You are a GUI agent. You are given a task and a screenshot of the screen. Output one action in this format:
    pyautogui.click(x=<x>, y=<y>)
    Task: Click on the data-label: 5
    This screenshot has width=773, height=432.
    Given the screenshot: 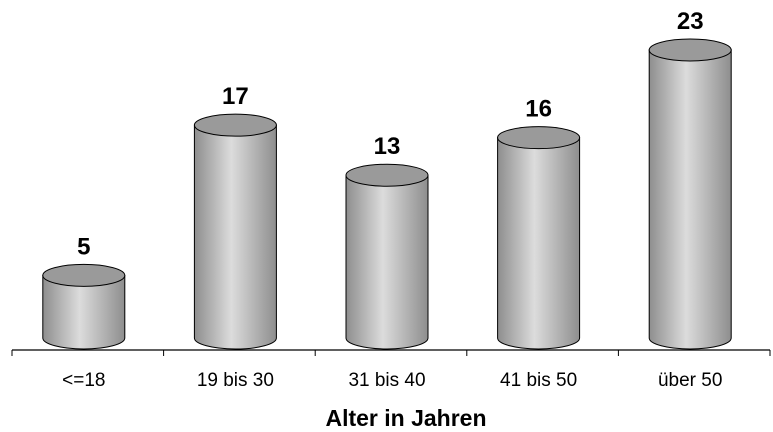 What is the action you would take?
    pyautogui.click(x=83, y=246)
    